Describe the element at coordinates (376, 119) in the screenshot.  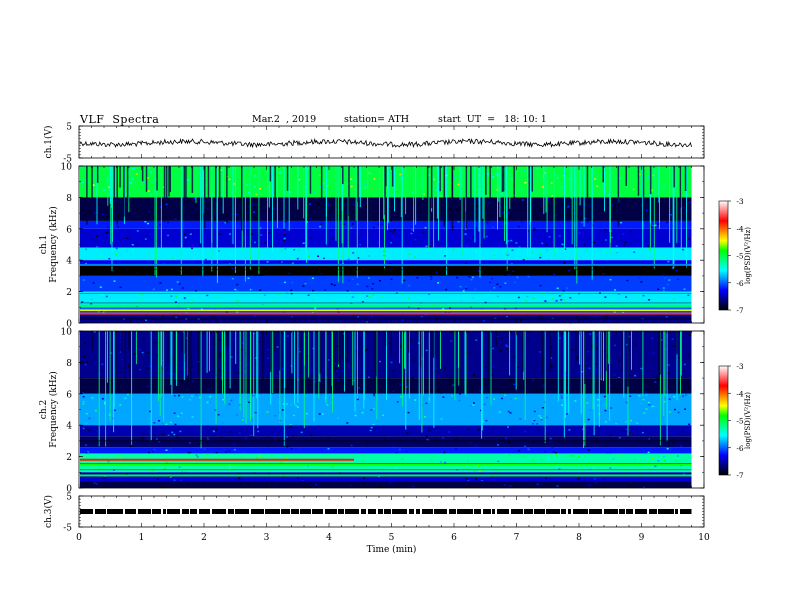
I see `station-label: station= ATH` at that location.